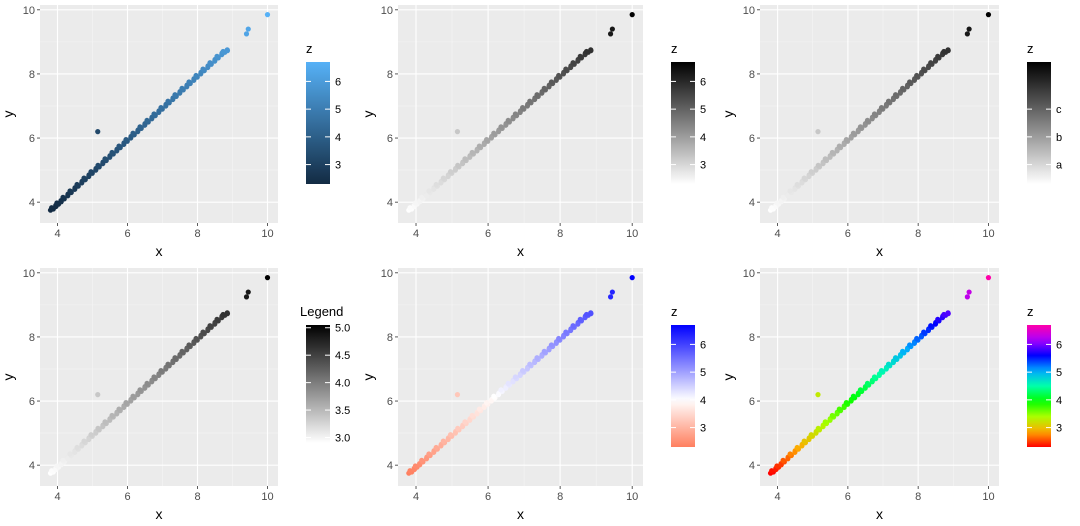 The width and height of the screenshot is (1080, 526). What do you see at coordinates (1059, 166) in the screenshot?
I see `legend-label: a` at bounding box center [1059, 166].